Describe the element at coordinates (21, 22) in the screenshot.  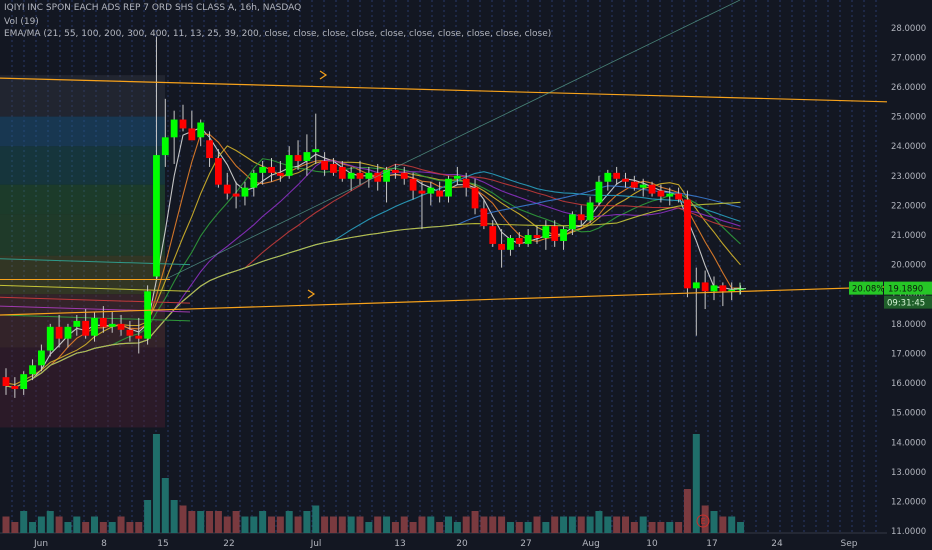
I see `volume-indicator-label: Vol (19)` at that location.